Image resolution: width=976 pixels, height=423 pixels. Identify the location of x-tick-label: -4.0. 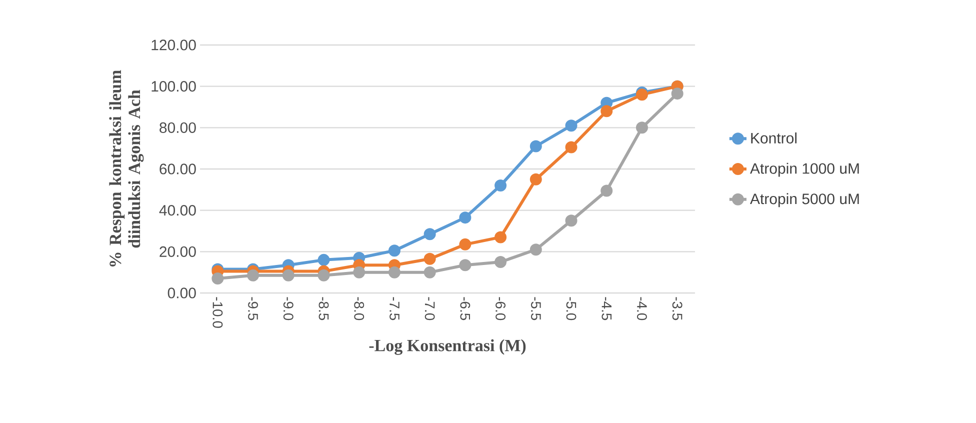
(642, 308).